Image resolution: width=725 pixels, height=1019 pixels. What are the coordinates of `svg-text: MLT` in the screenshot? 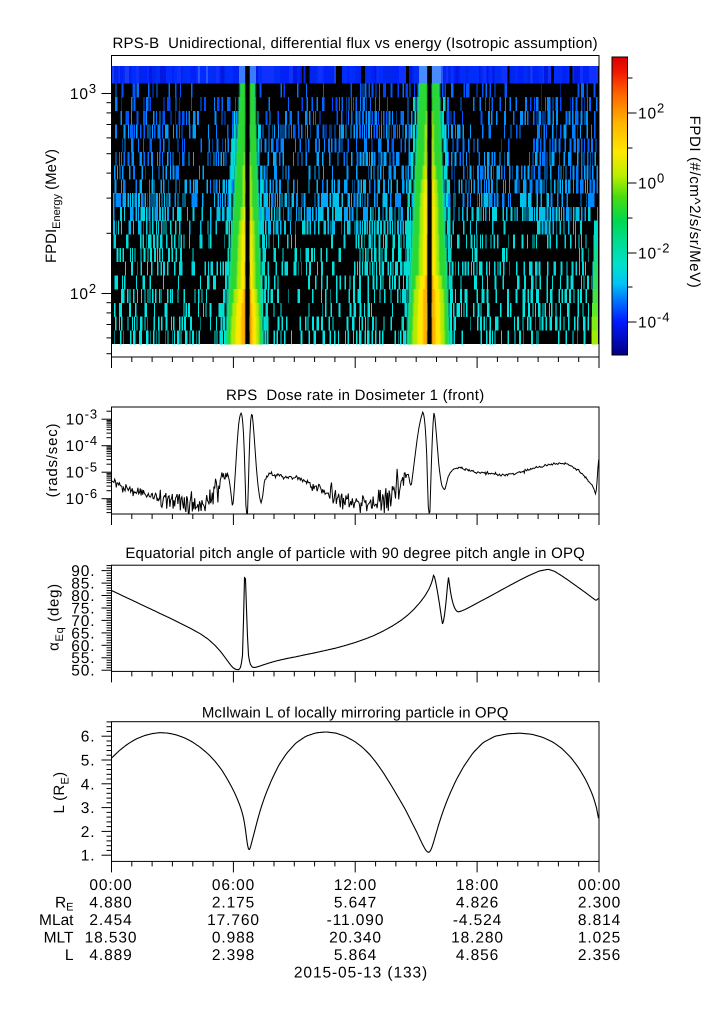 It's located at (59, 938).